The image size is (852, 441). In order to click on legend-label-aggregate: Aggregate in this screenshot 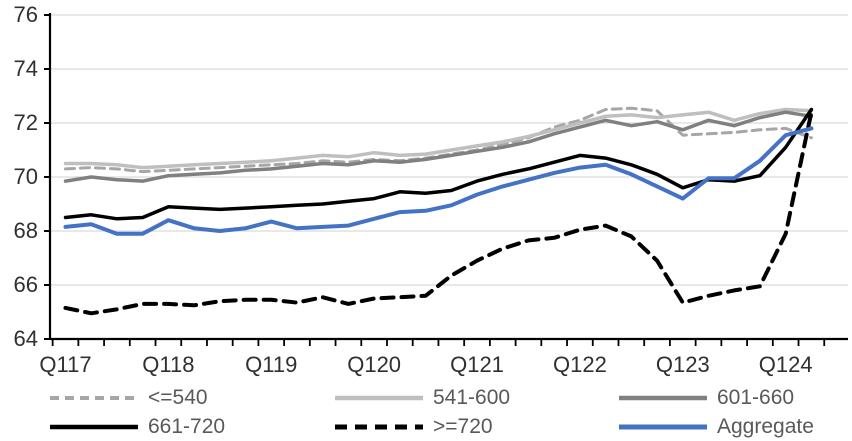, I will do `click(765, 426)`.